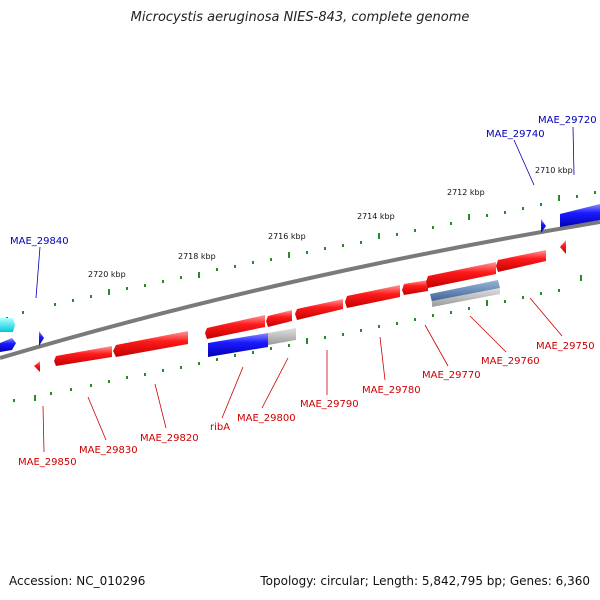 The width and height of the screenshot is (600, 600). I want to click on gene-label: MAE_29760, so click(510, 361).